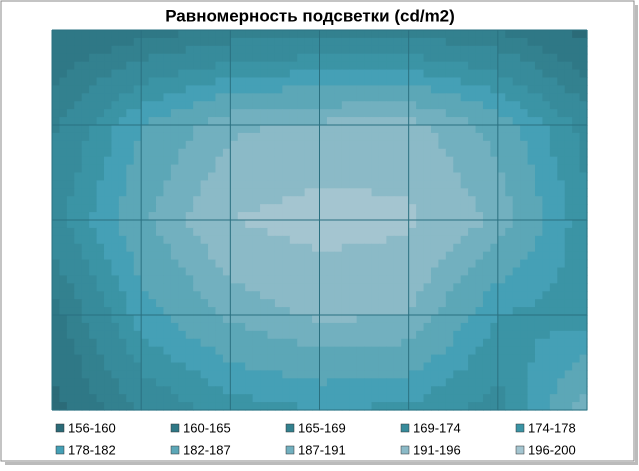 Image resolution: width=639 pixels, height=471 pixels. What do you see at coordinates (322, 449) in the screenshot?
I see `legend-label: 187-191` at bounding box center [322, 449].